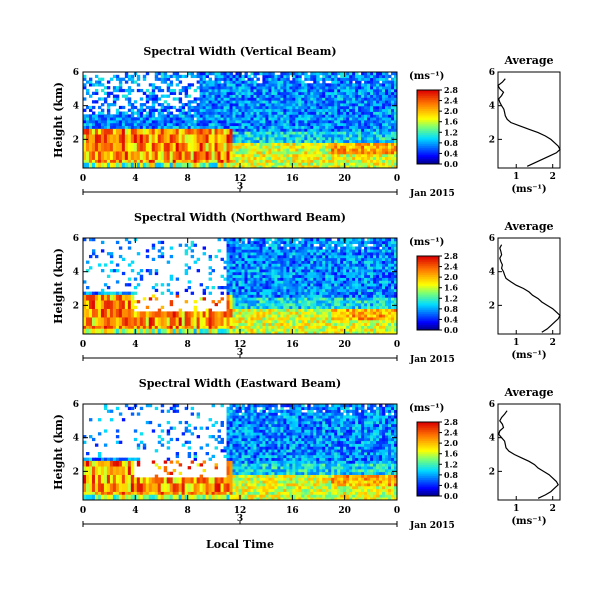 The height and width of the screenshot is (598, 610). I want to click on y-tick-label: 4, so click(76, 273).